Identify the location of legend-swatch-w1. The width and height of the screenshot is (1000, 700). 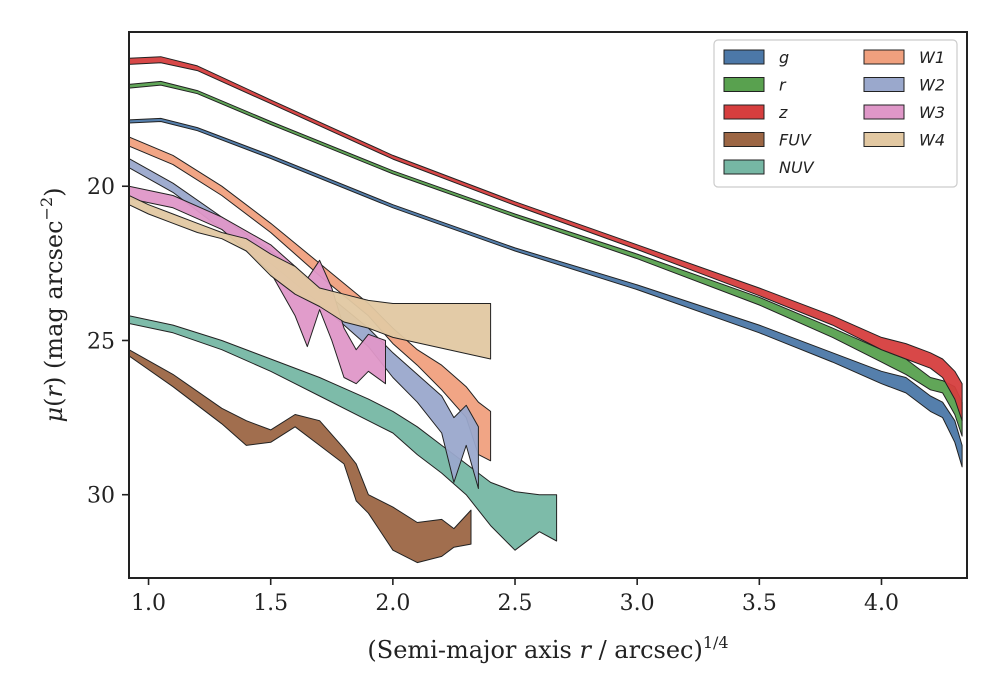
(884, 57).